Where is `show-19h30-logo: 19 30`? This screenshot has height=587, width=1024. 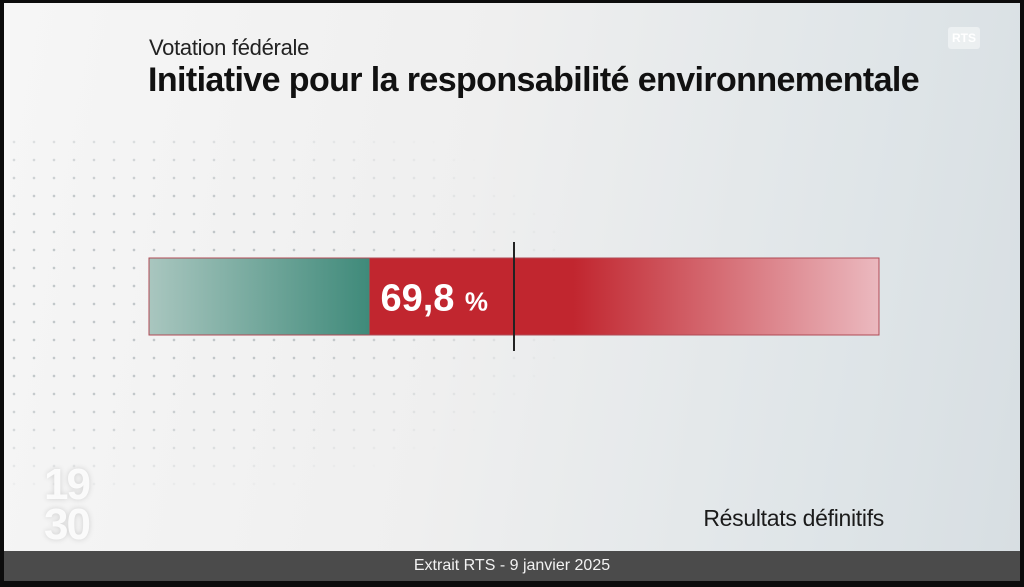
show-19h30-logo: 19 30 is located at coordinates (67, 504).